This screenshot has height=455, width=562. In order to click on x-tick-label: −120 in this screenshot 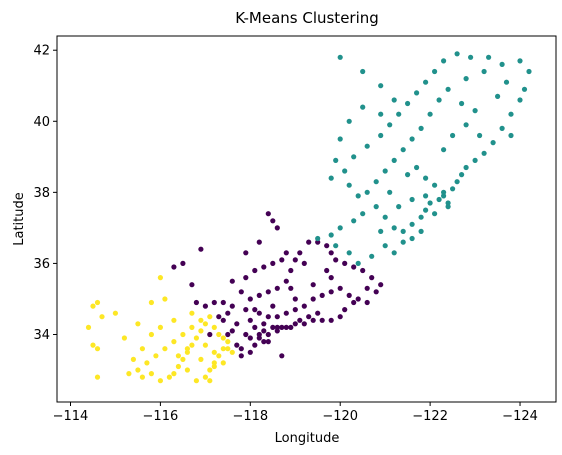, I will do `click(340, 416)`.